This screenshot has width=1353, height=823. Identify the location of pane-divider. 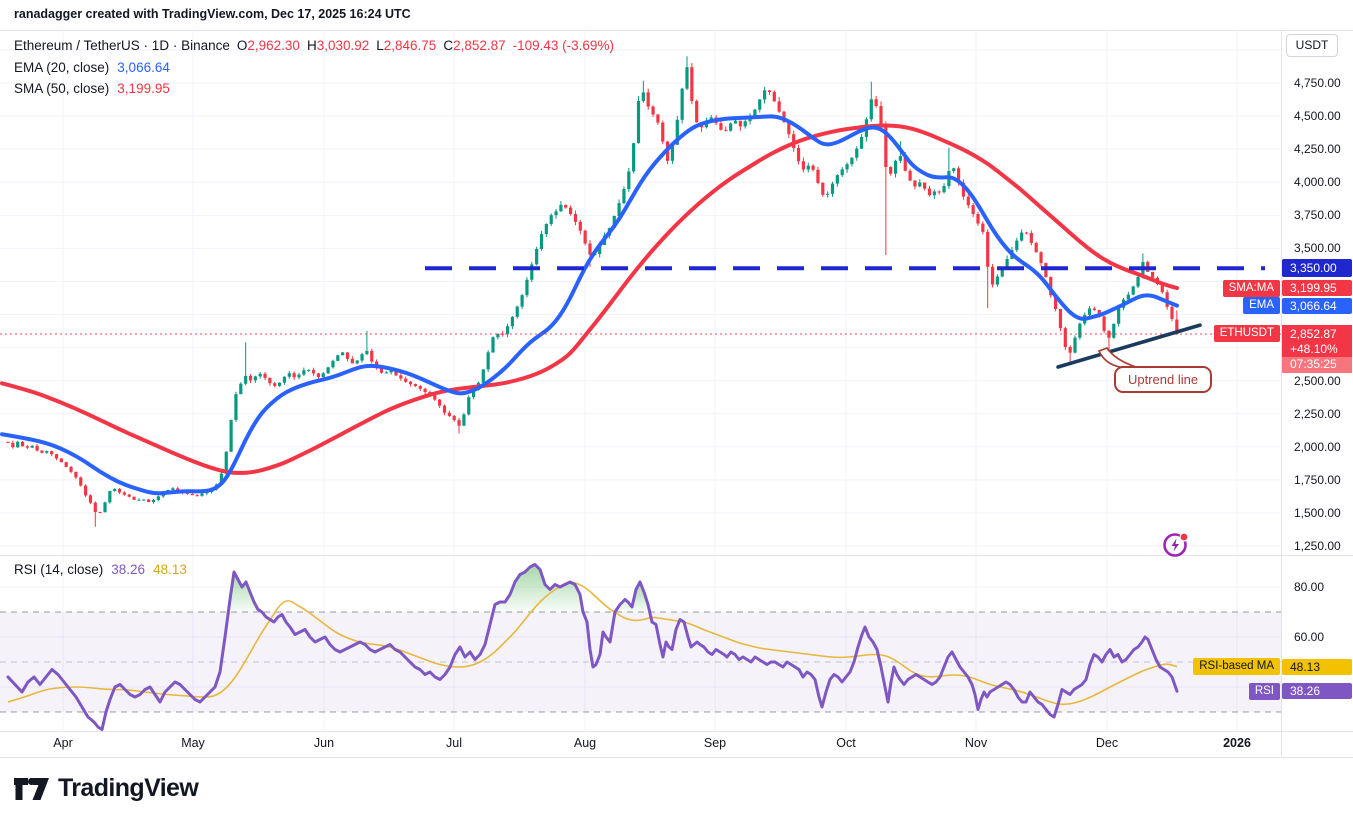
(676, 555).